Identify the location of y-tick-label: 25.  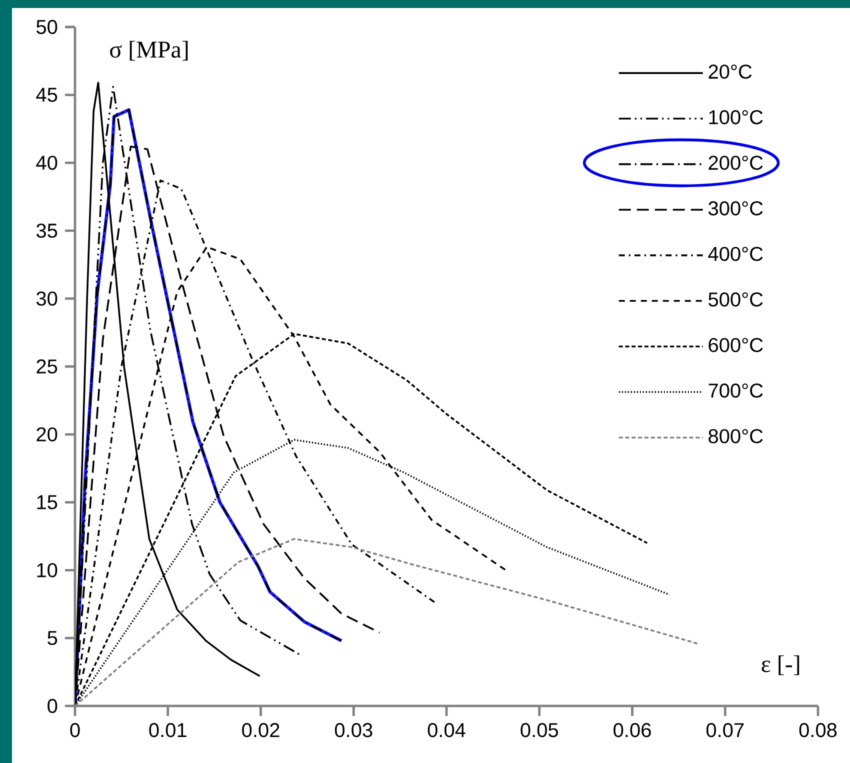
(47, 366).